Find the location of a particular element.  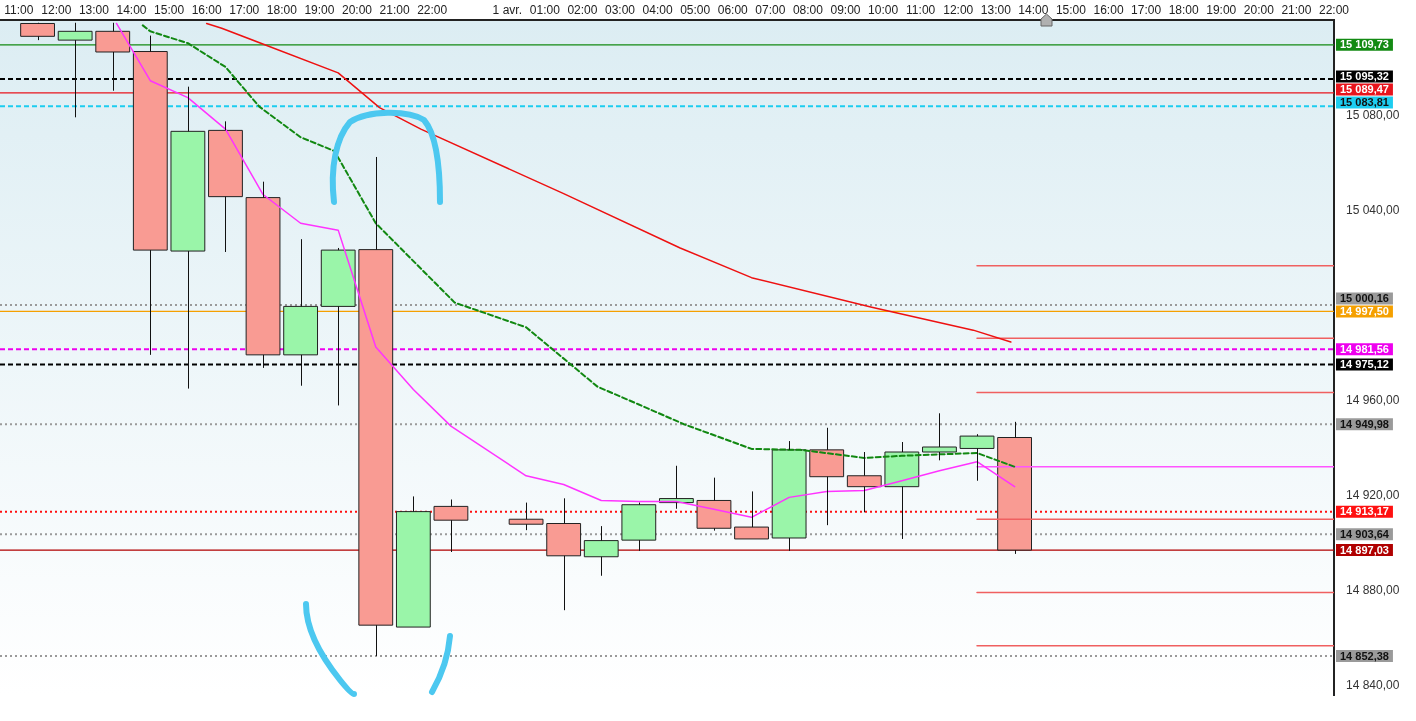

y-tick-label: 14 920,00 is located at coordinates (1373, 494).